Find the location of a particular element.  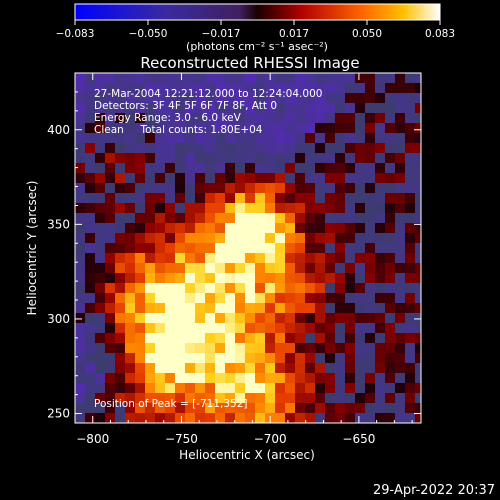

info-clean-counts: Clean Total counts: 1.80E+04 is located at coordinates (178, 130).